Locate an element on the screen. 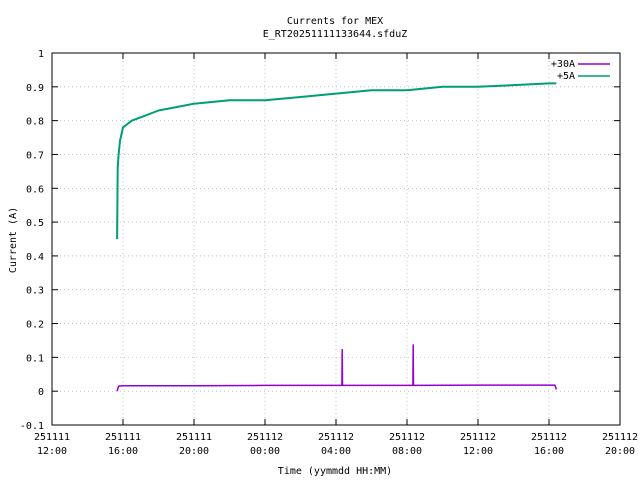 Image resolution: width=640 pixels, height=480 pixels. y-tick-label: 0.7 is located at coordinates (35, 155).